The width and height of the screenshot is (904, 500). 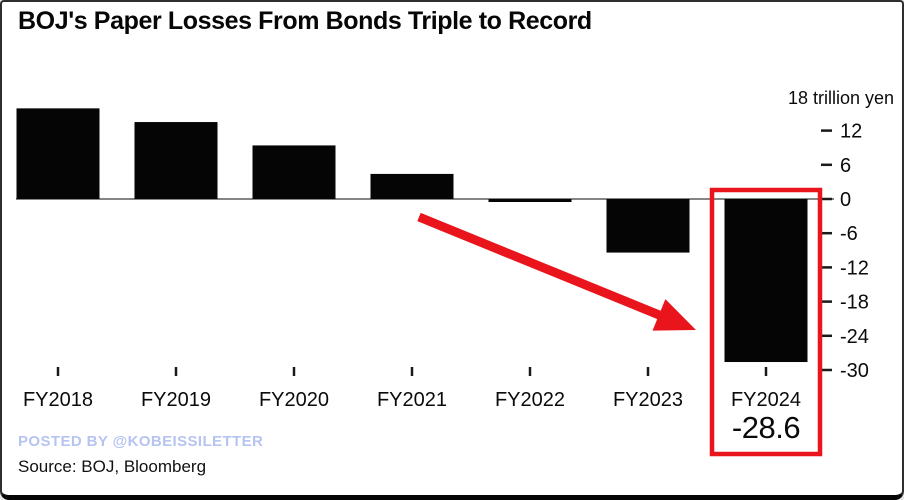 What do you see at coordinates (294, 400) in the screenshot?
I see `x-category-label: FY2020` at bounding box center [294, 400].